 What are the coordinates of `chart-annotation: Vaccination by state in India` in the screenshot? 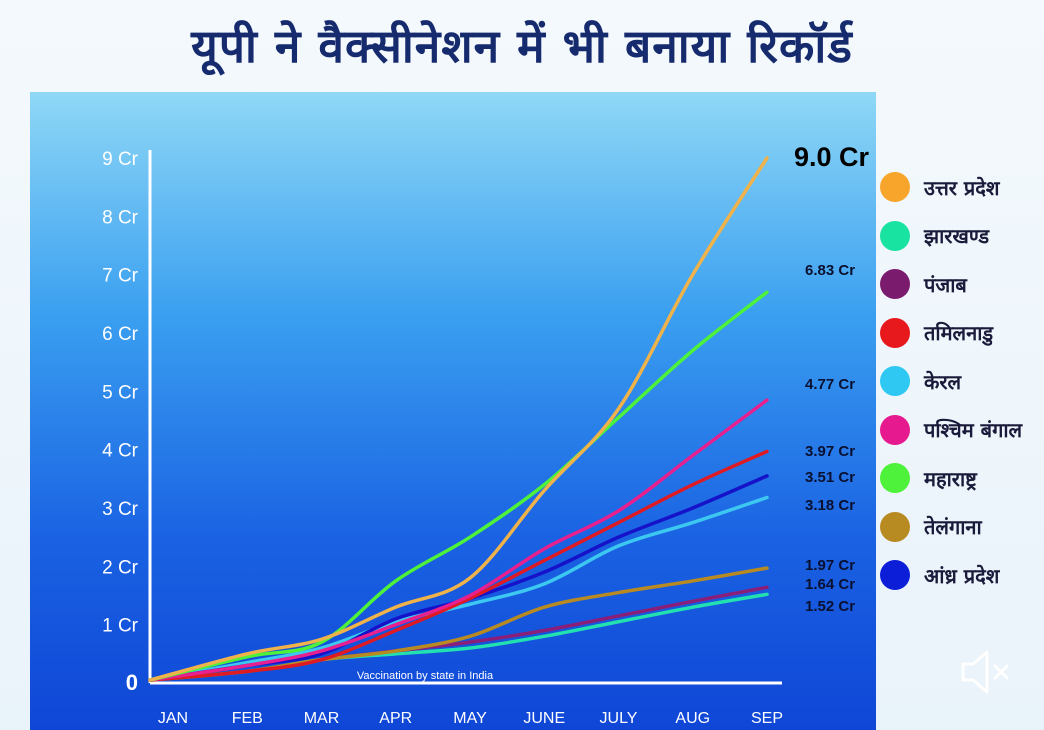 It's located at (425, 676).